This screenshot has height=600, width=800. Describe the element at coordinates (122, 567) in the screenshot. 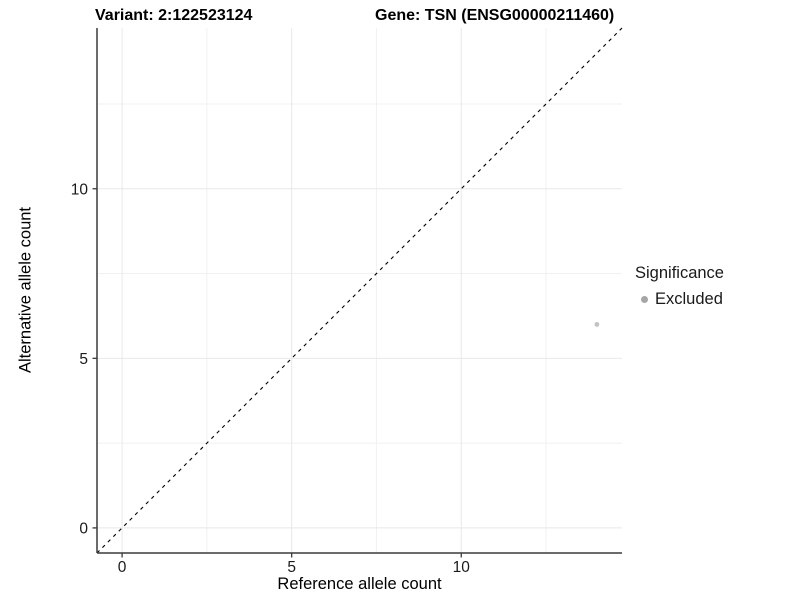

I see `x-tick-label: 0` at that location.